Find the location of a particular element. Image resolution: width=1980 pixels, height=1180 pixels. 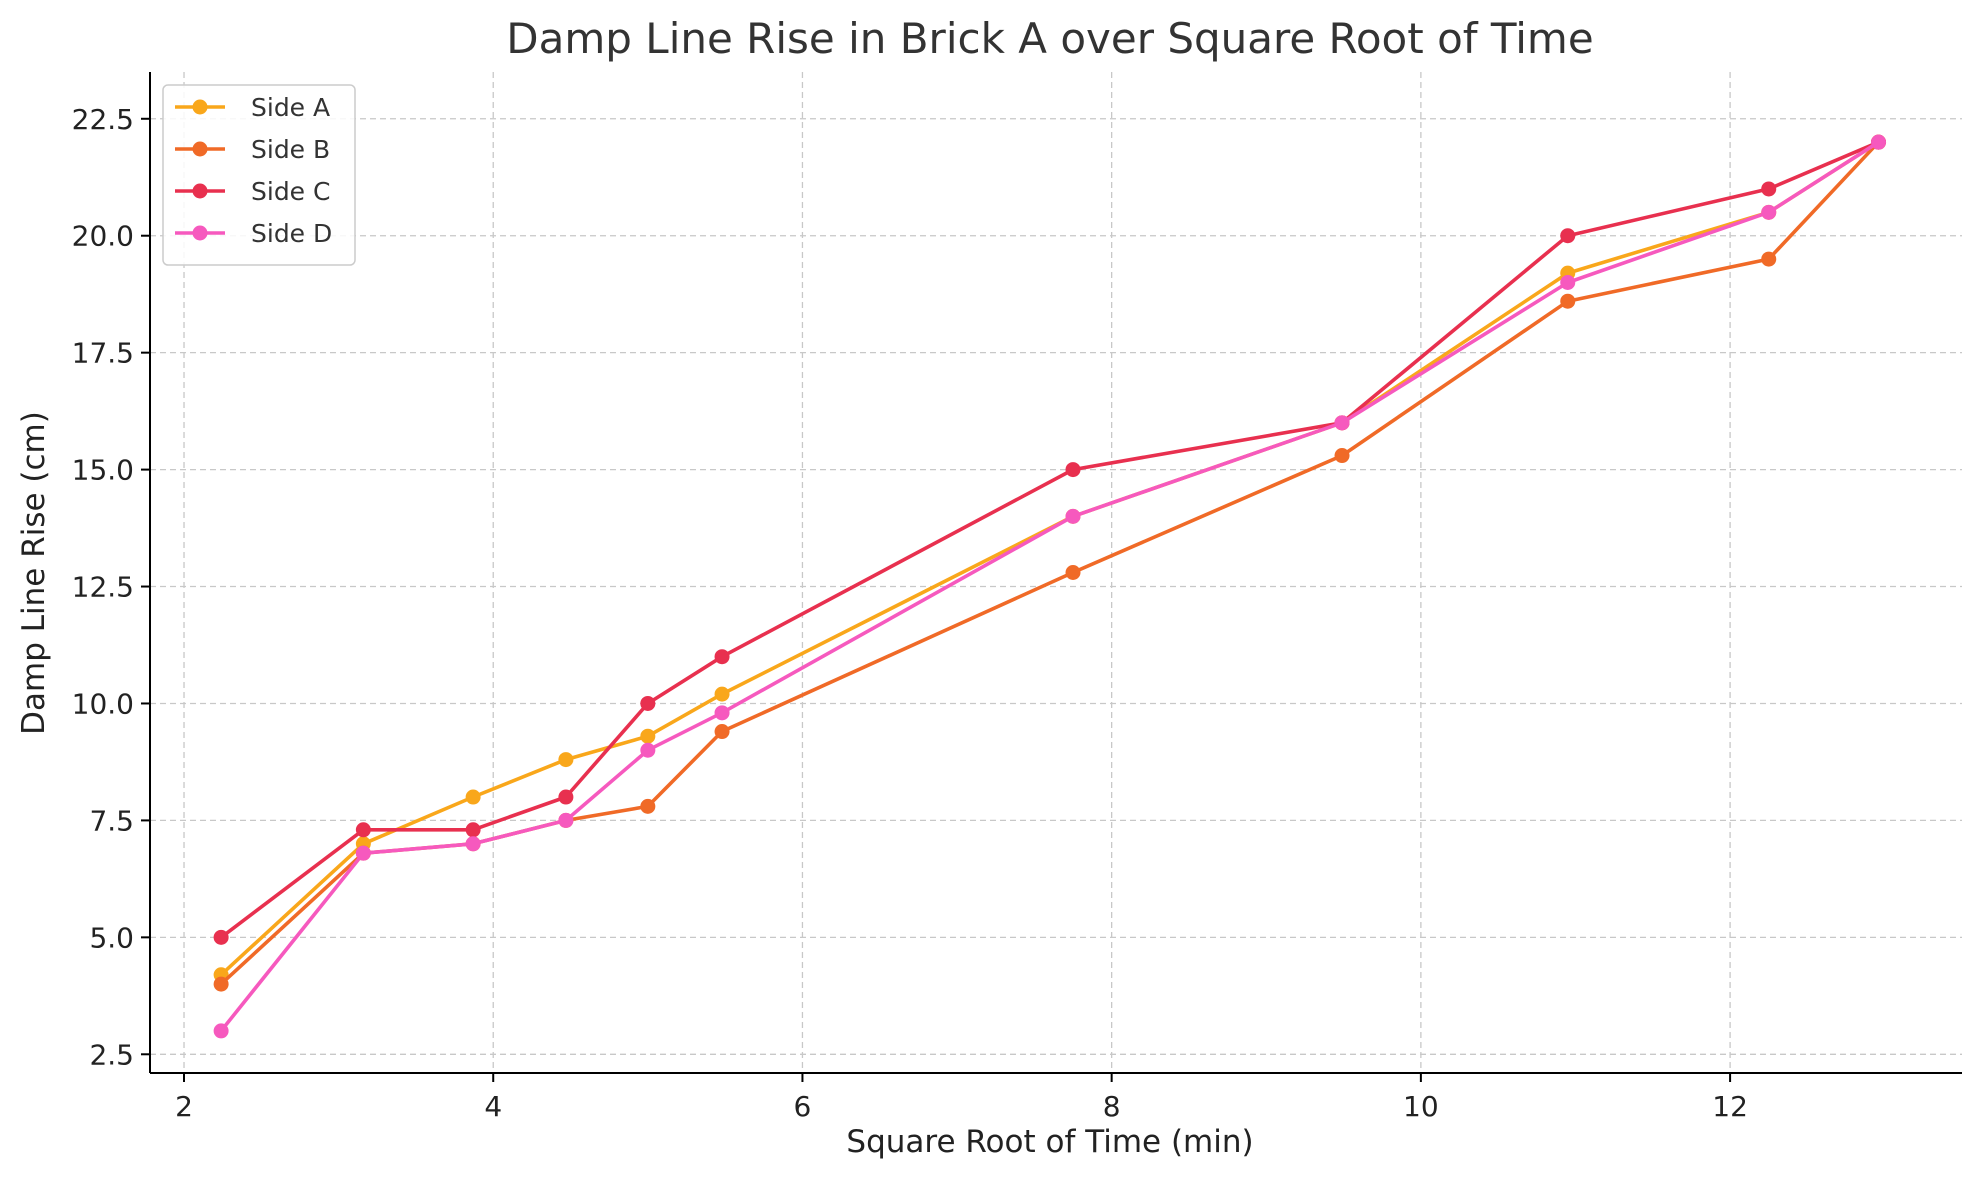

legend: Side A Side B Side C Side D is located at coordinates (259, 175).